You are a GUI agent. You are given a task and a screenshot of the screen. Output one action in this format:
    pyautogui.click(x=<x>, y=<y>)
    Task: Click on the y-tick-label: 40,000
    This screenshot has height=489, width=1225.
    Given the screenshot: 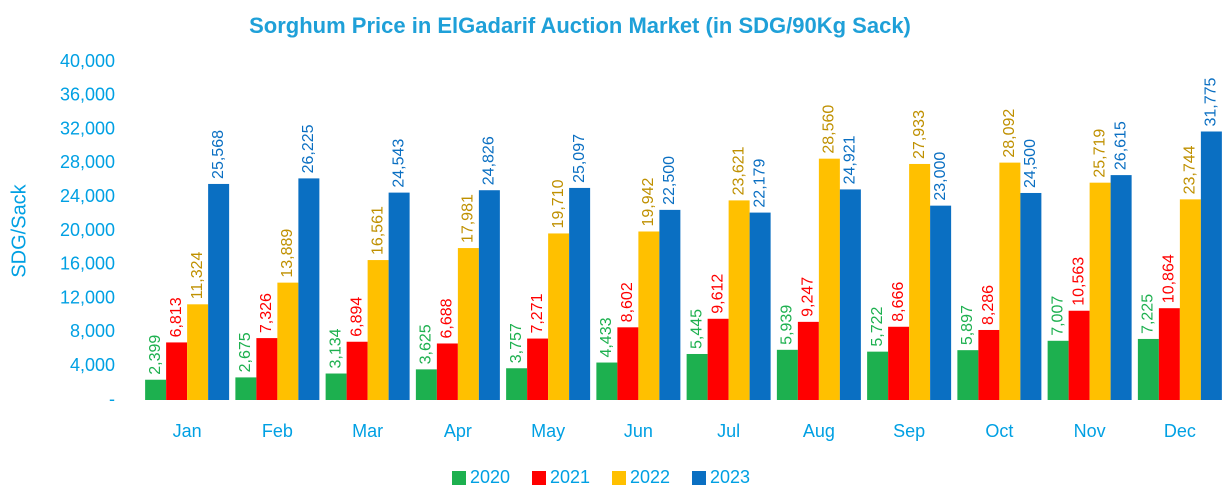 What is the action you would take?
    pyautogui.click(x=87, y=61)
    